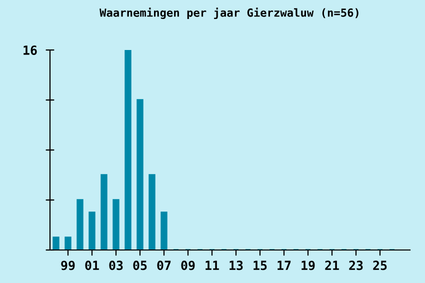  What do you see at coordinates (140, 265) in the screenshot?
I see `x-tick-label: 05` at bounding box center [140, 265].